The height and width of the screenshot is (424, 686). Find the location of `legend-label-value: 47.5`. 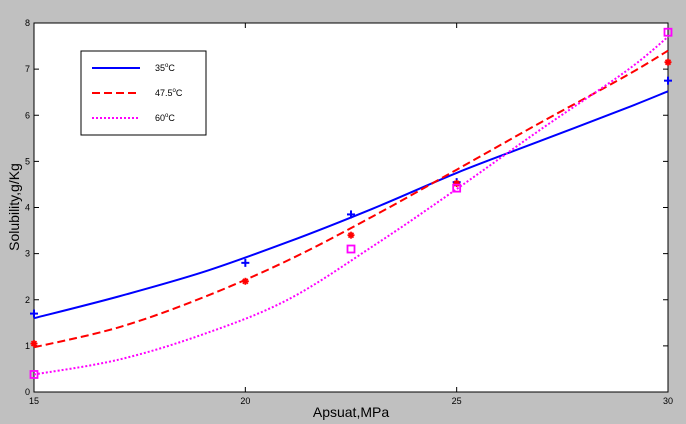

legend-label-value: 47.5 is located at coordinates (164, 93).